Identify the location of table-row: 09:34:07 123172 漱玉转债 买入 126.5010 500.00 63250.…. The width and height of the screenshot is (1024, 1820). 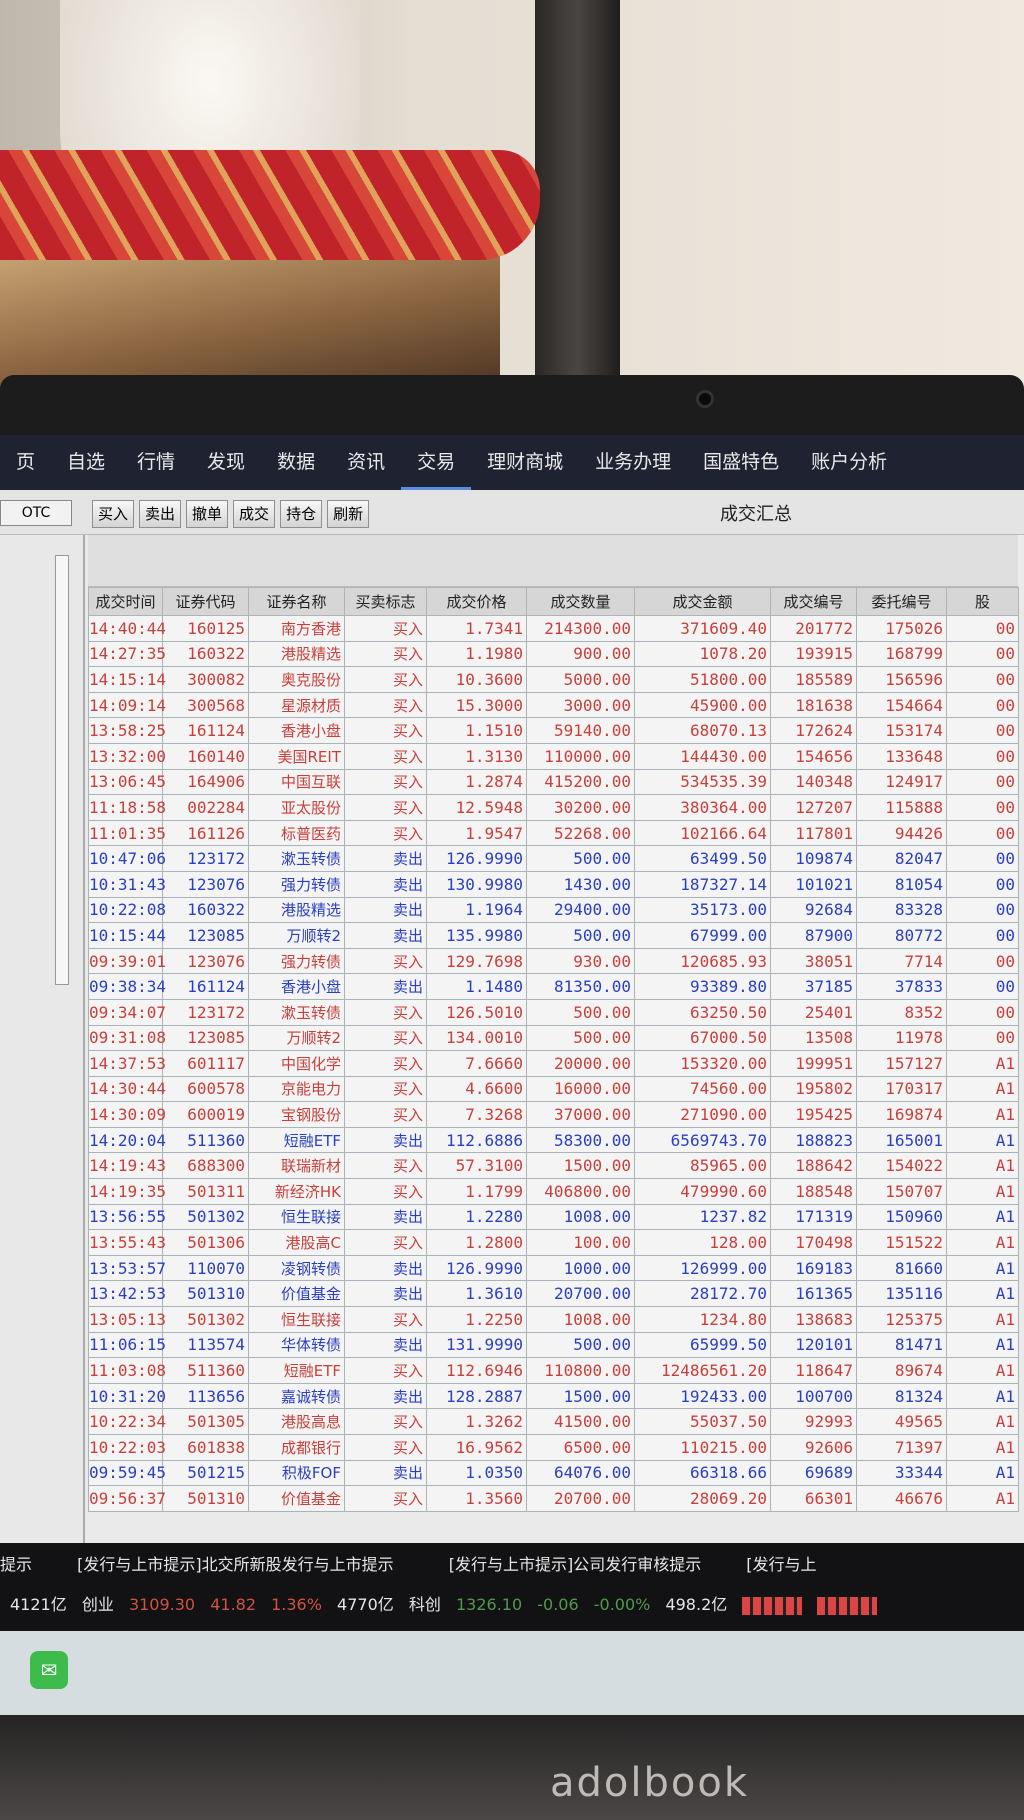
(553, 1012).